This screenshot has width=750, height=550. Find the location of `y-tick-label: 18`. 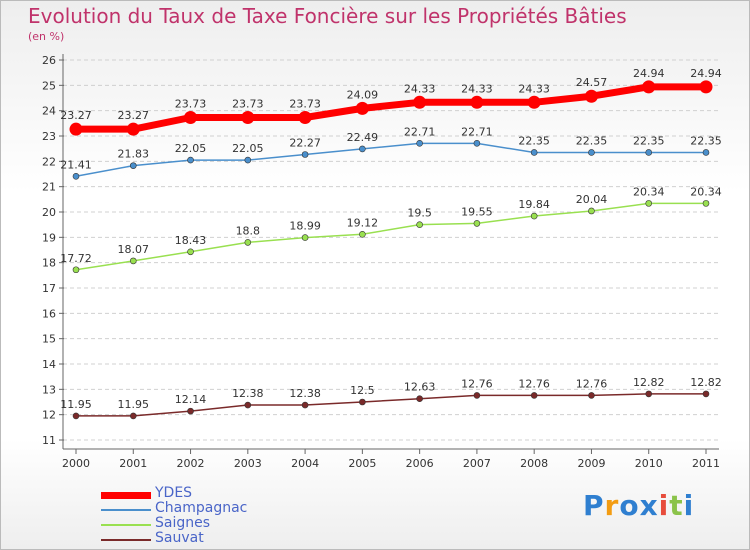

y-tick-label: 18 is located at coordinates (49, 263).